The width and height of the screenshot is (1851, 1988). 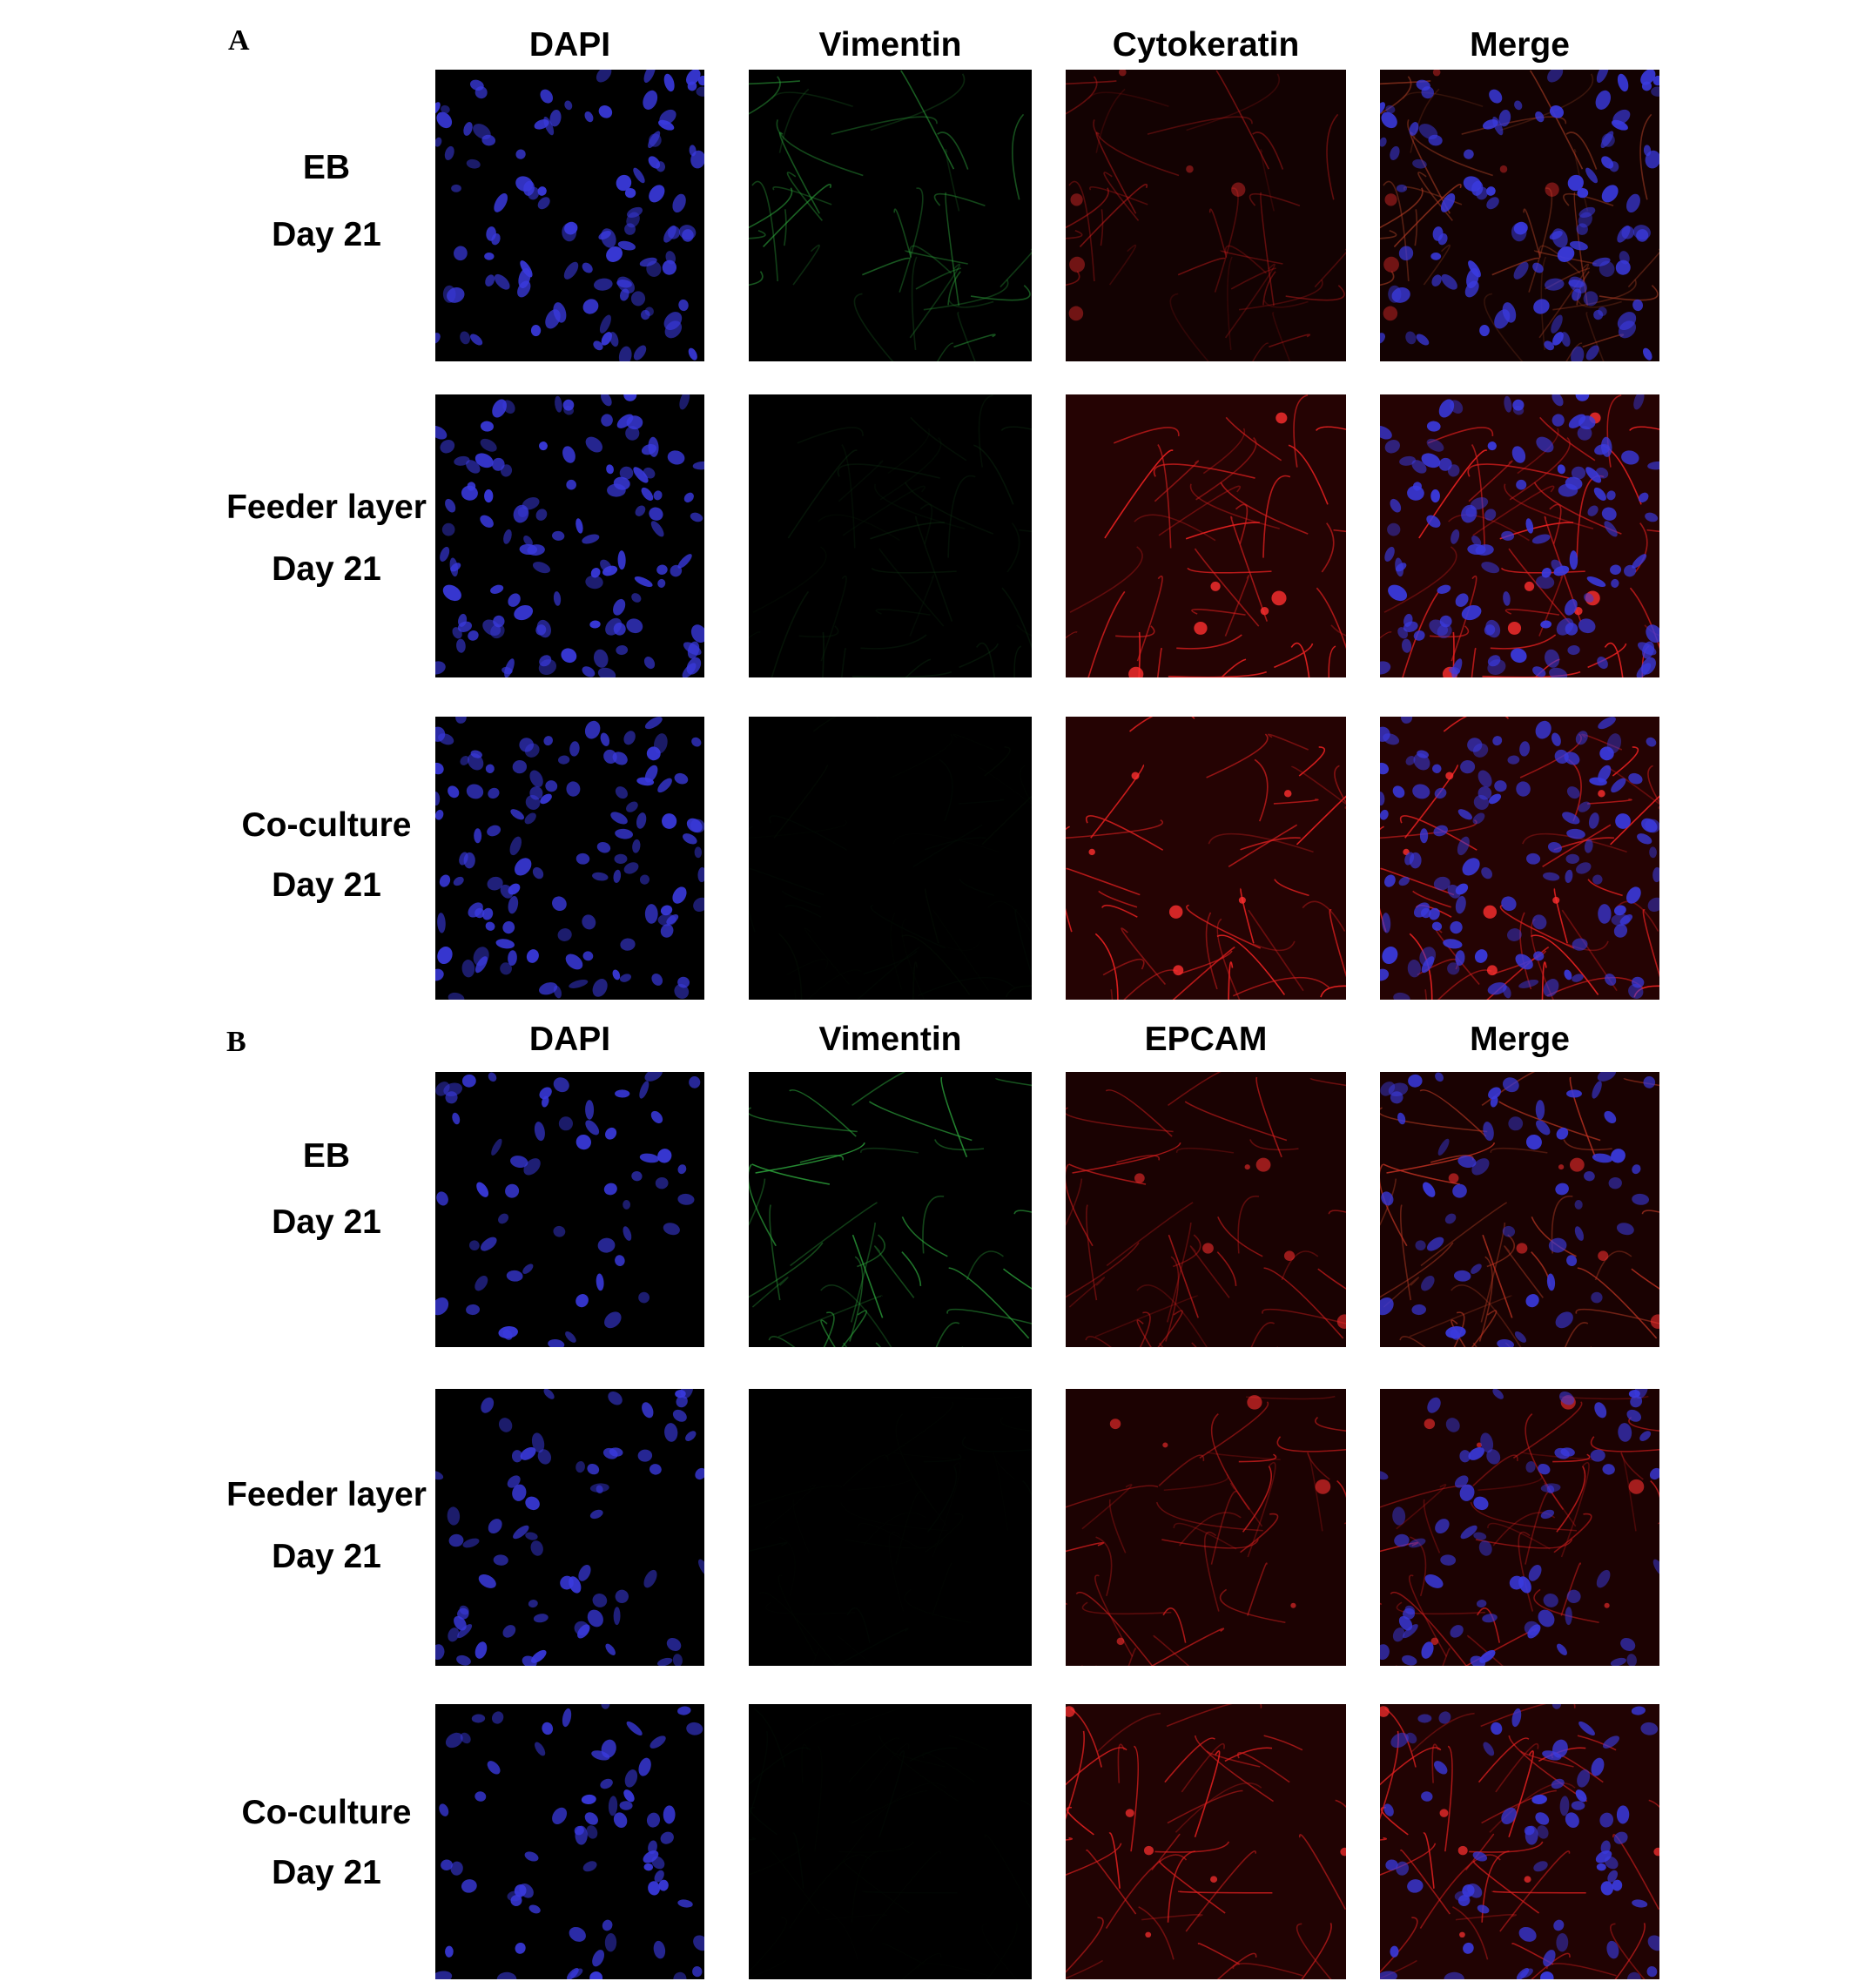 I want to click on row-label-day: Day 21, so click(x=326, y=1222).